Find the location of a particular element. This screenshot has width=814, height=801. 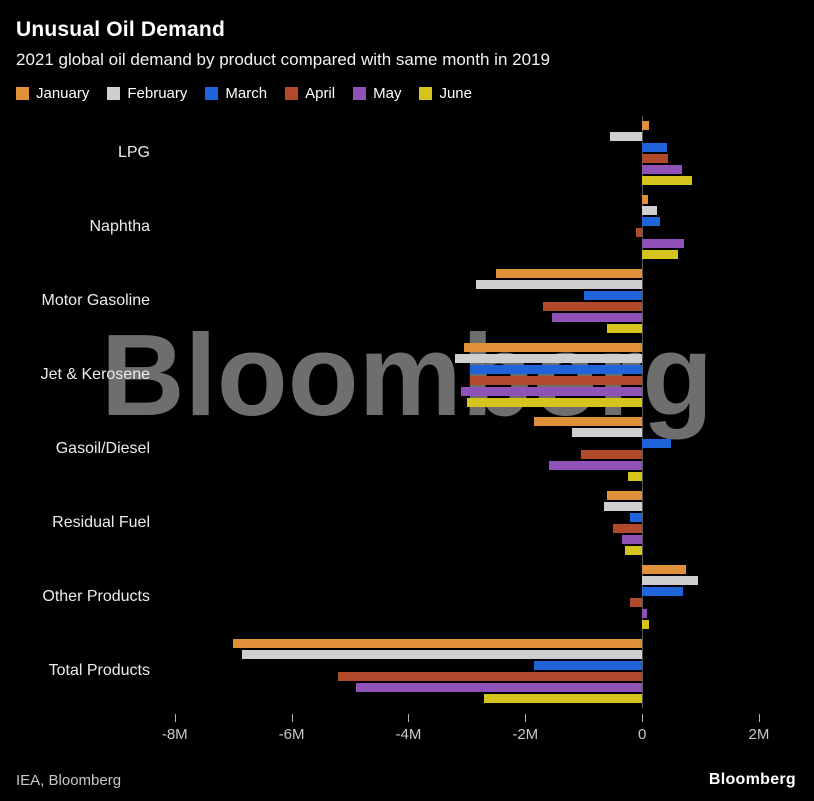

category-label-lpg: LPG is located at coordinates (133, 152).